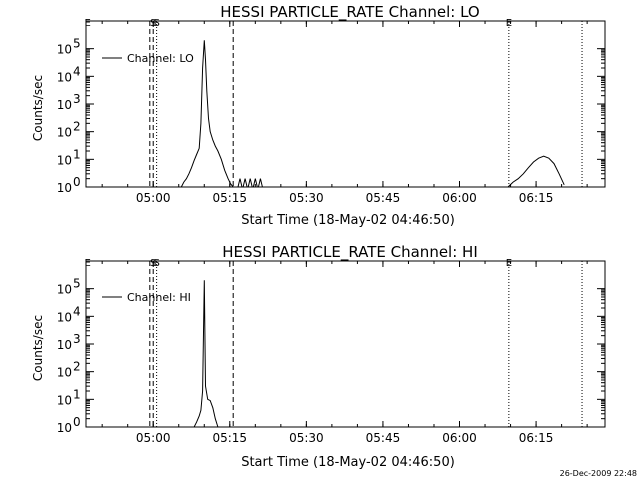  I want to click on legend-label-lo: Channel: LO, so click(160, 58).